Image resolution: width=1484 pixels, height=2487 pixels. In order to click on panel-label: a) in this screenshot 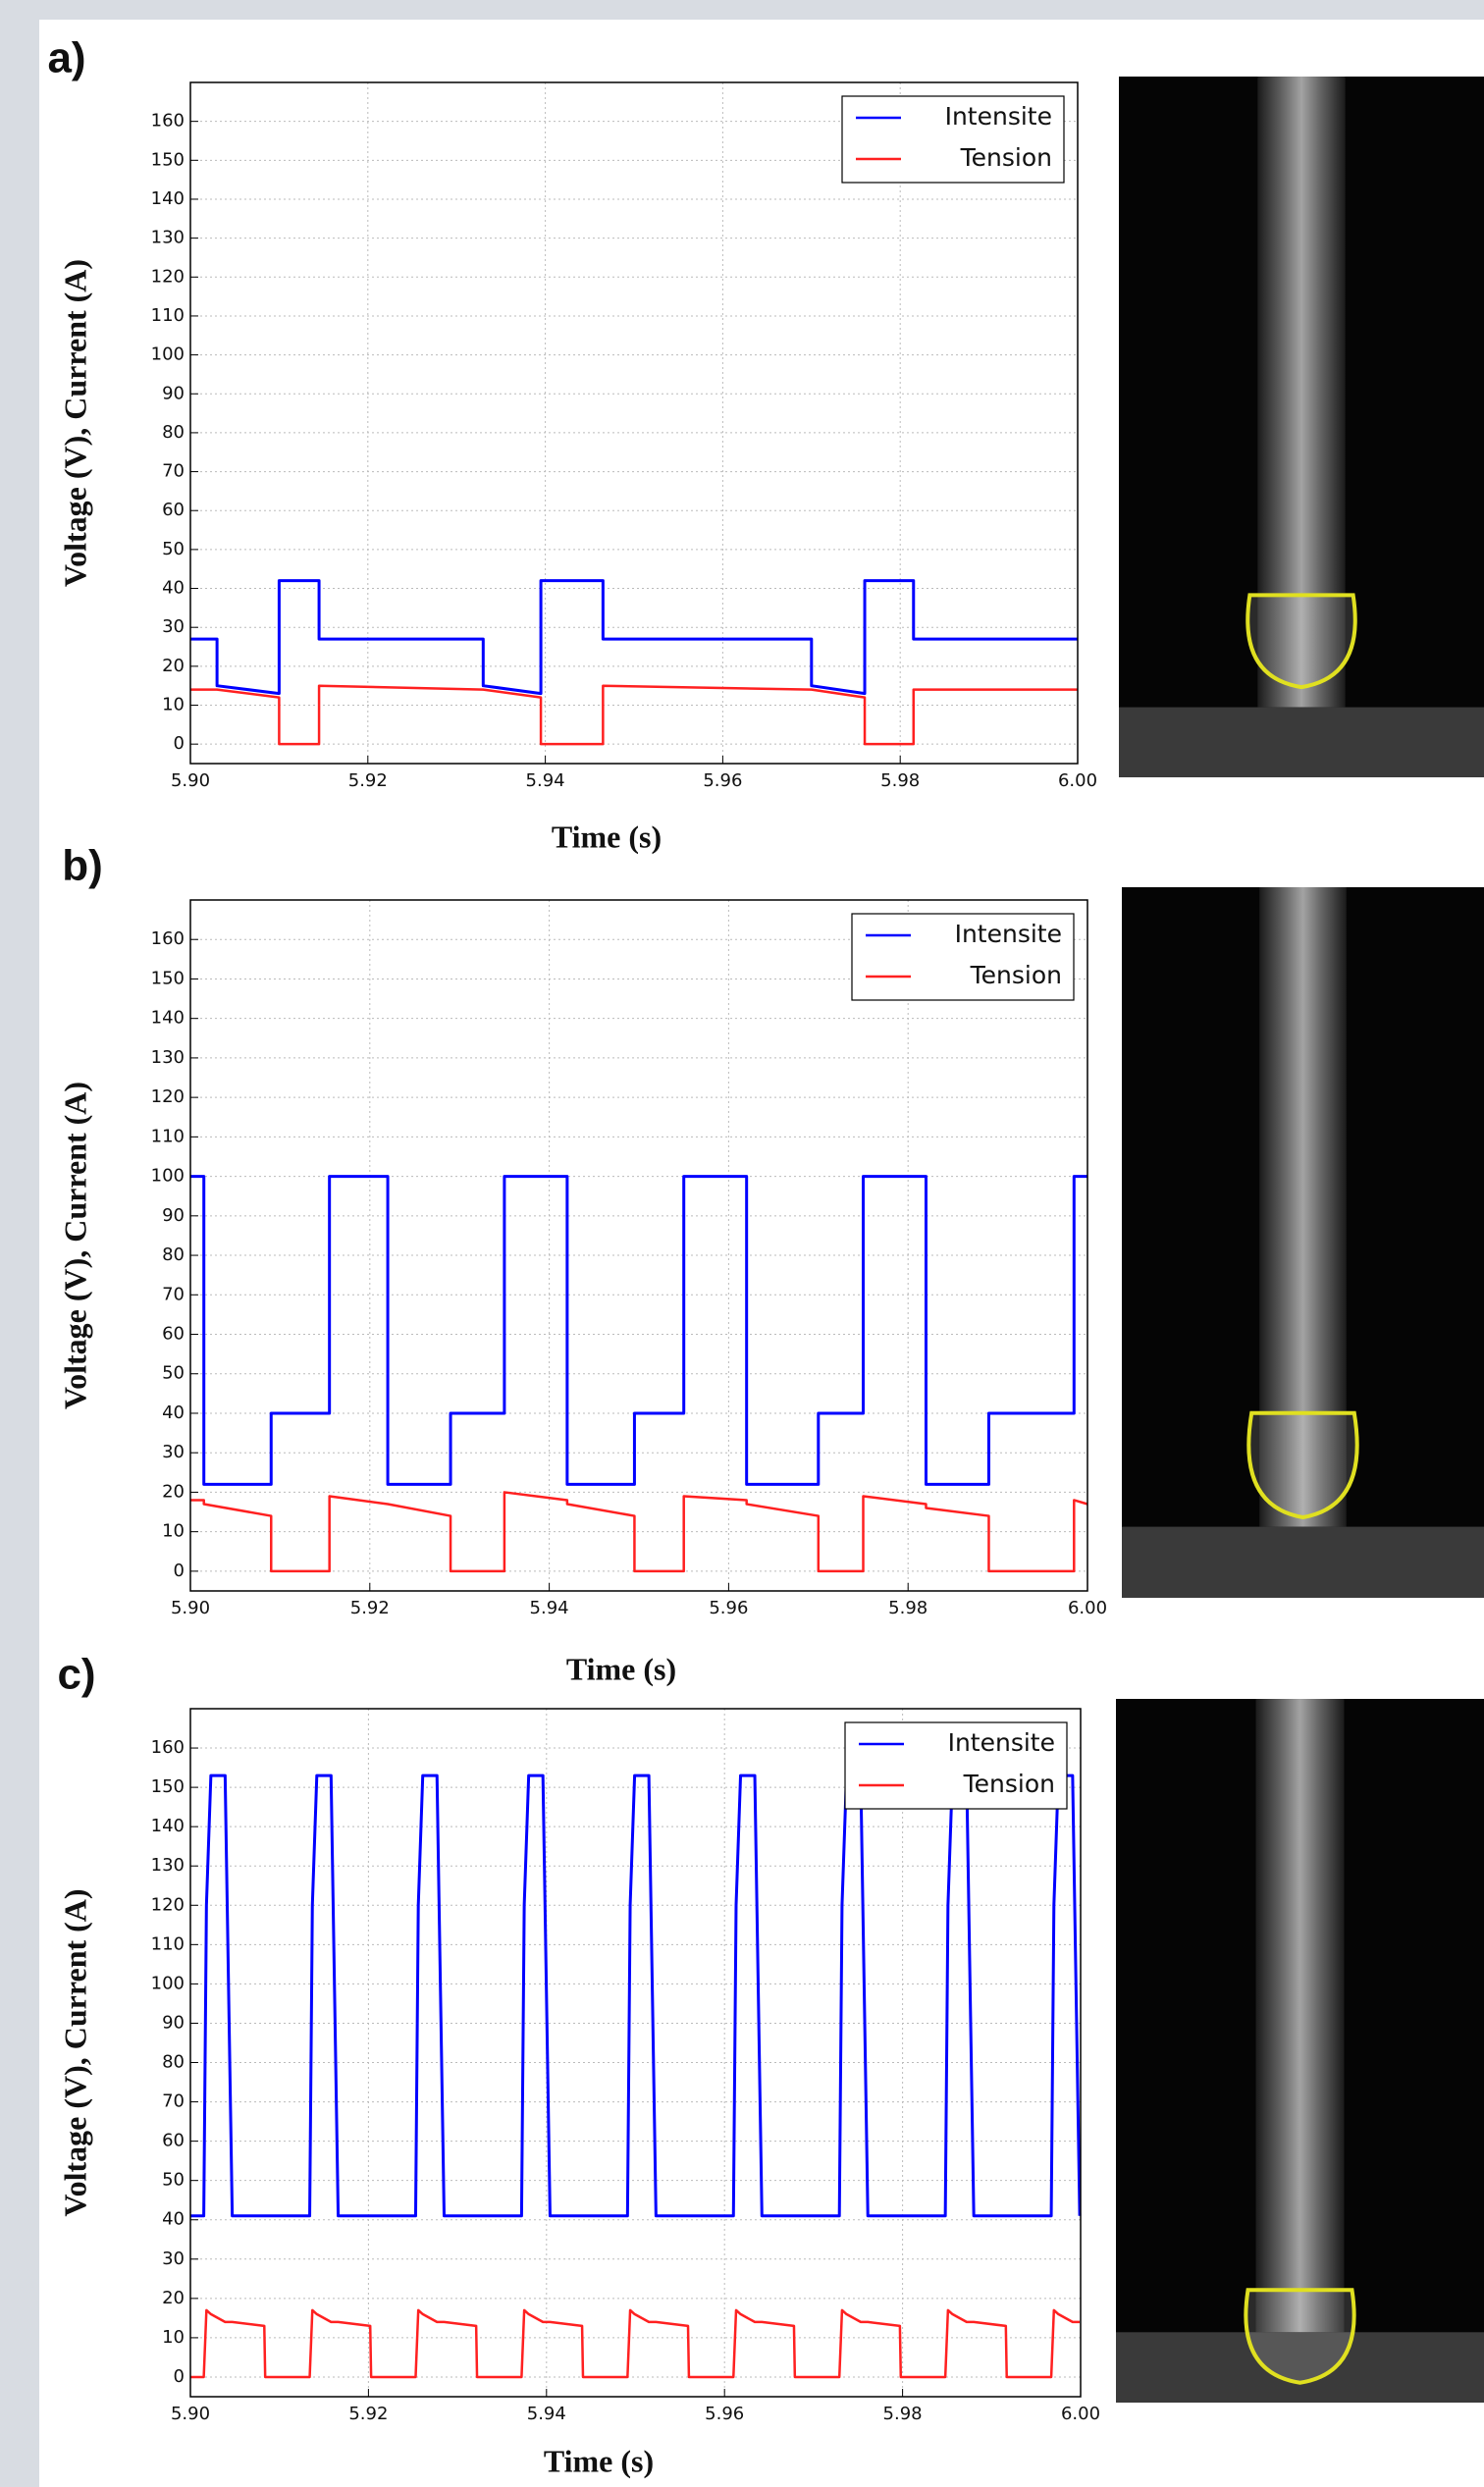, I will do `click(66, 58)`.